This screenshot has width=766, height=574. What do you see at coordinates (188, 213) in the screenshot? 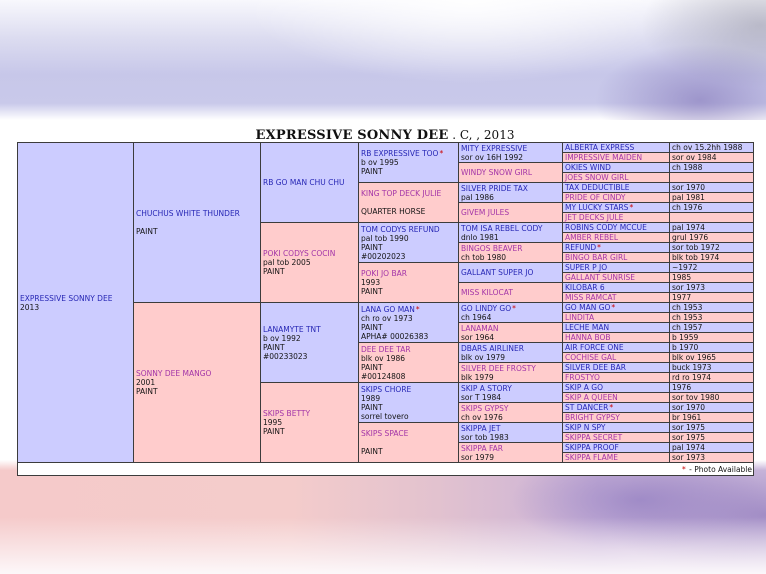
I see `horse-name-link: CHUCHUS WHITE THUNDER` at bounding box center [188, 213].